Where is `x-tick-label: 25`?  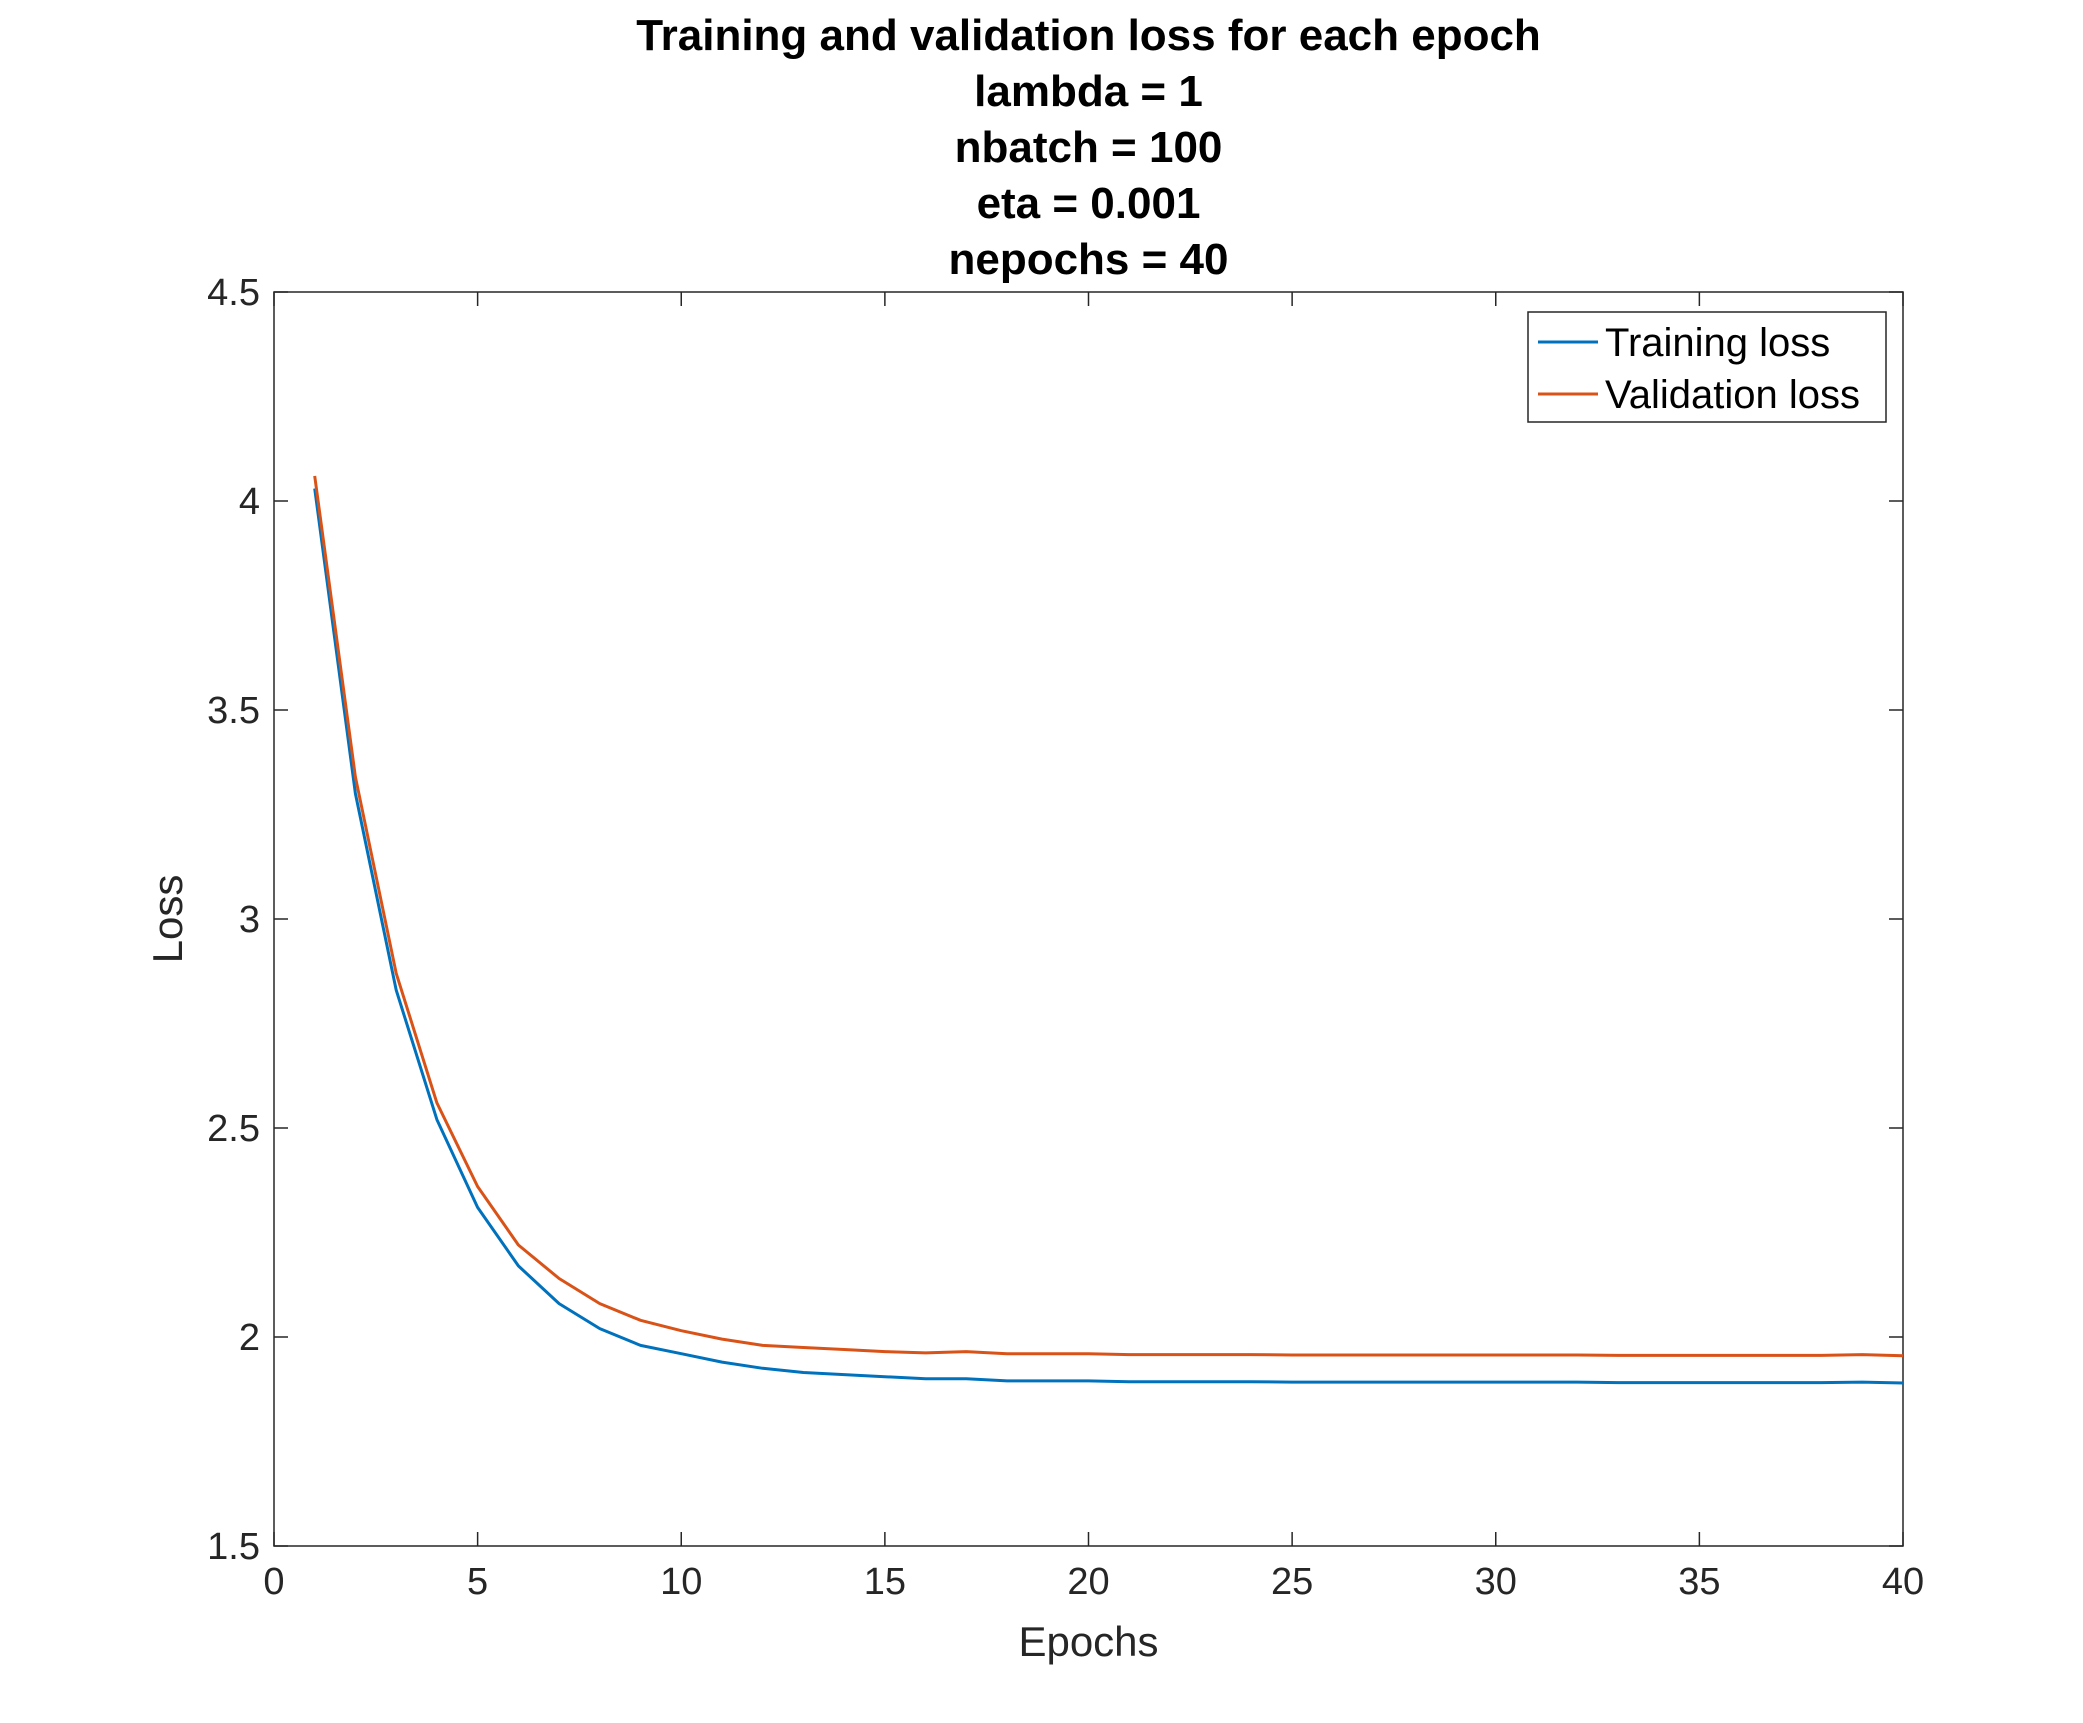
x-tick-label: 25 is located at coordinates (1292, 1582).